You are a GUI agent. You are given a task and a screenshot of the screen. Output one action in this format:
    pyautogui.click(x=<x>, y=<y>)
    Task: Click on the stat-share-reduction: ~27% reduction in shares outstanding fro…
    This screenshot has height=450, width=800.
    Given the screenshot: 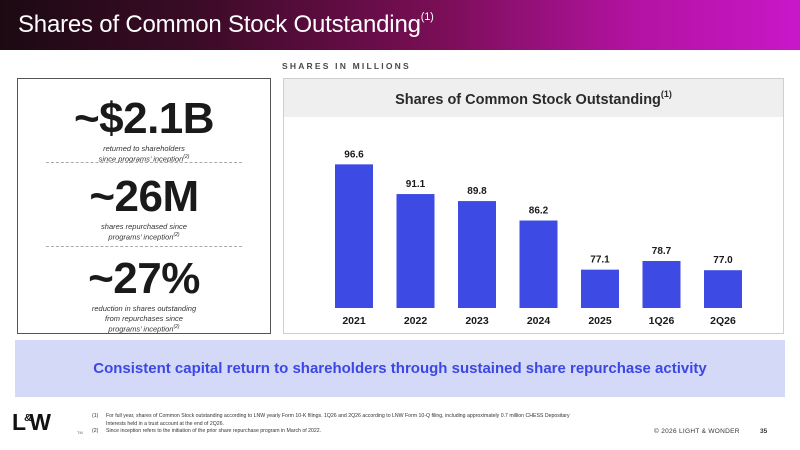 What is the action you would take?
    pyautogui.click(x=144, y=296)
    